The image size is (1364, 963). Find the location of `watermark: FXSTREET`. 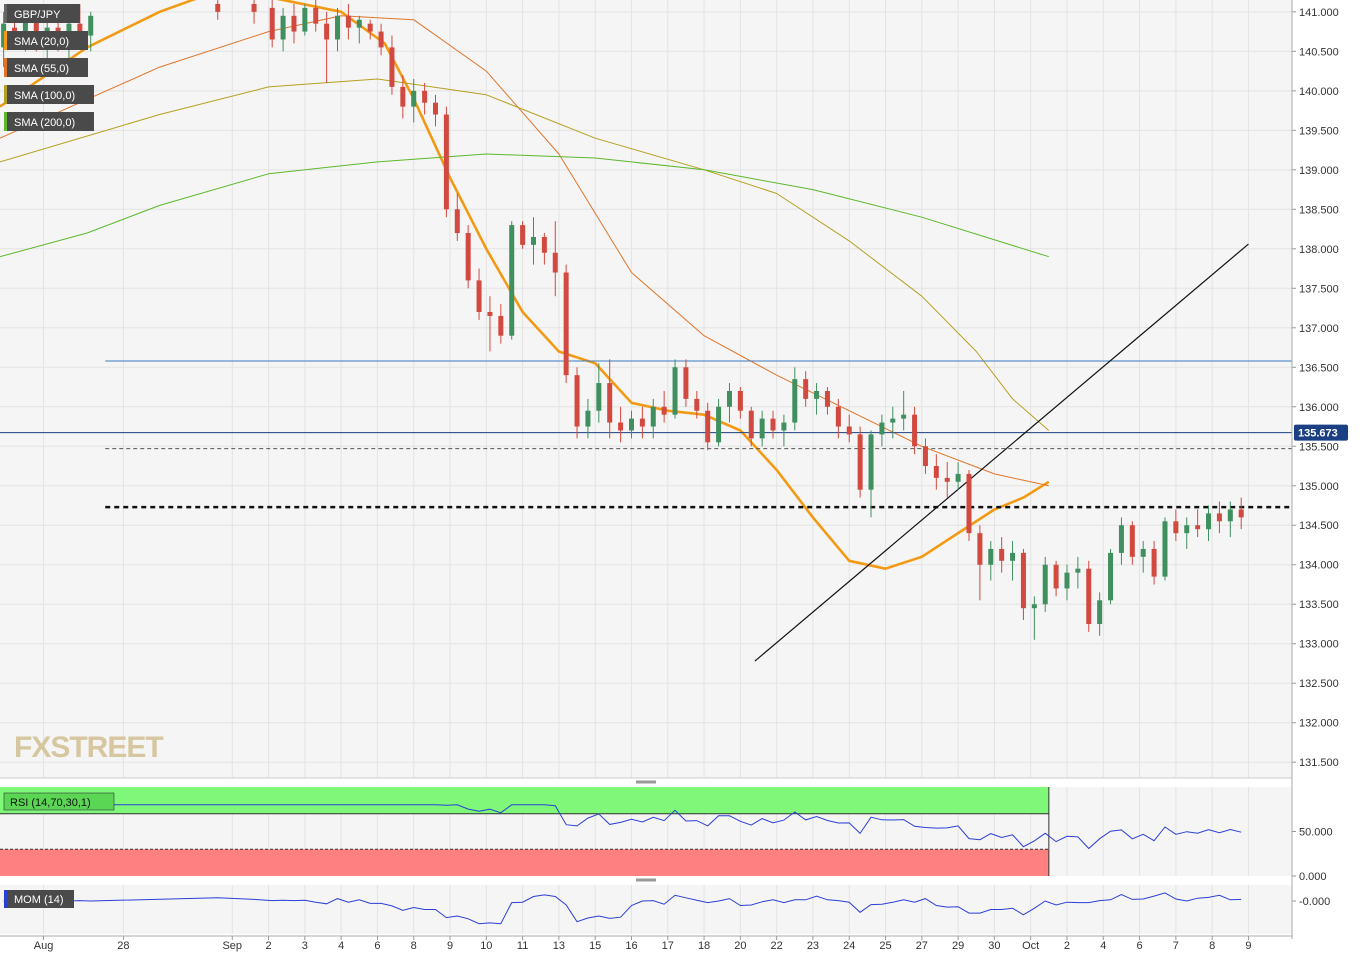

watermark: FXSTREET is located at coordinates (88, 747).